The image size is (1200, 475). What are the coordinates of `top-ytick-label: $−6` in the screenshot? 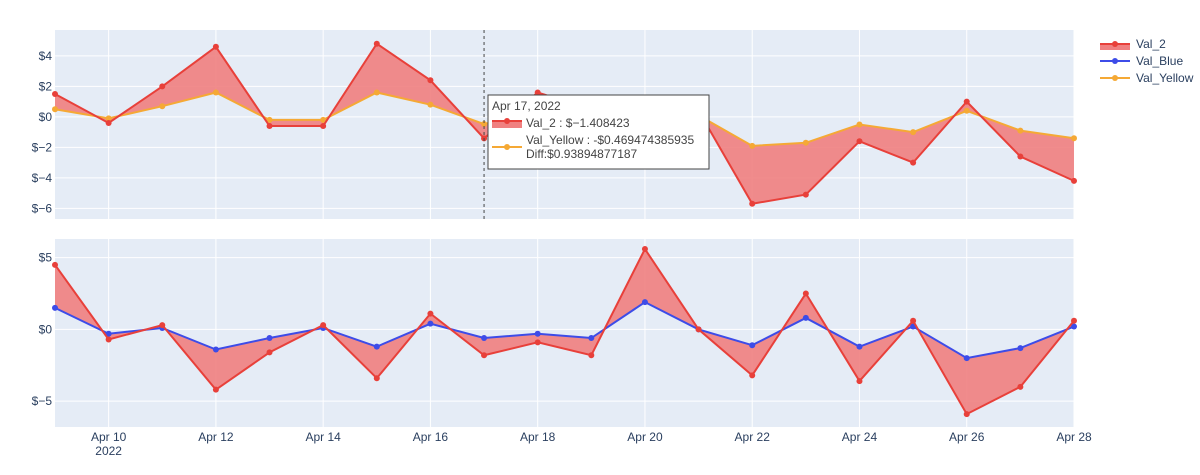 It's located at (42, 208).